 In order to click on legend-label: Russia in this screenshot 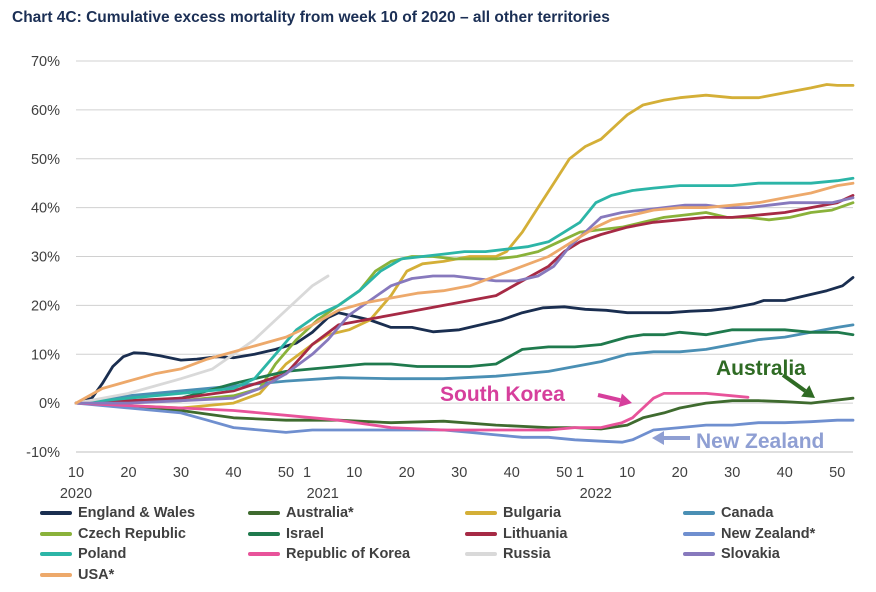, I will do `click(527, 554)`.